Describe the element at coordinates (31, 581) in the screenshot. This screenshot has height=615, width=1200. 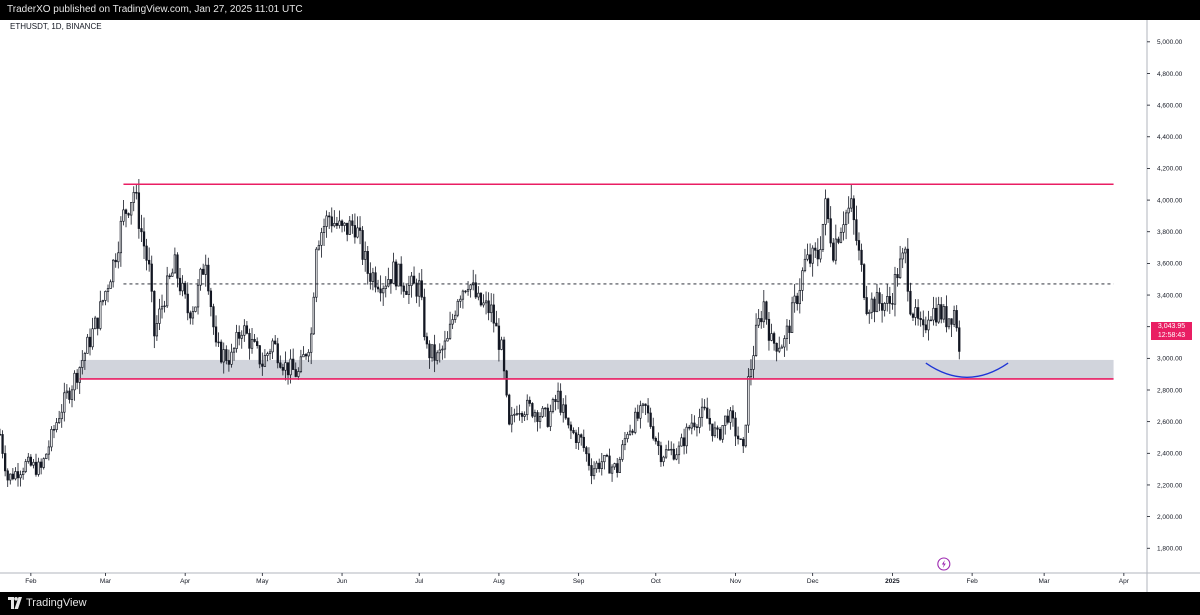
I see `x-tick-label: Feb` at that location.